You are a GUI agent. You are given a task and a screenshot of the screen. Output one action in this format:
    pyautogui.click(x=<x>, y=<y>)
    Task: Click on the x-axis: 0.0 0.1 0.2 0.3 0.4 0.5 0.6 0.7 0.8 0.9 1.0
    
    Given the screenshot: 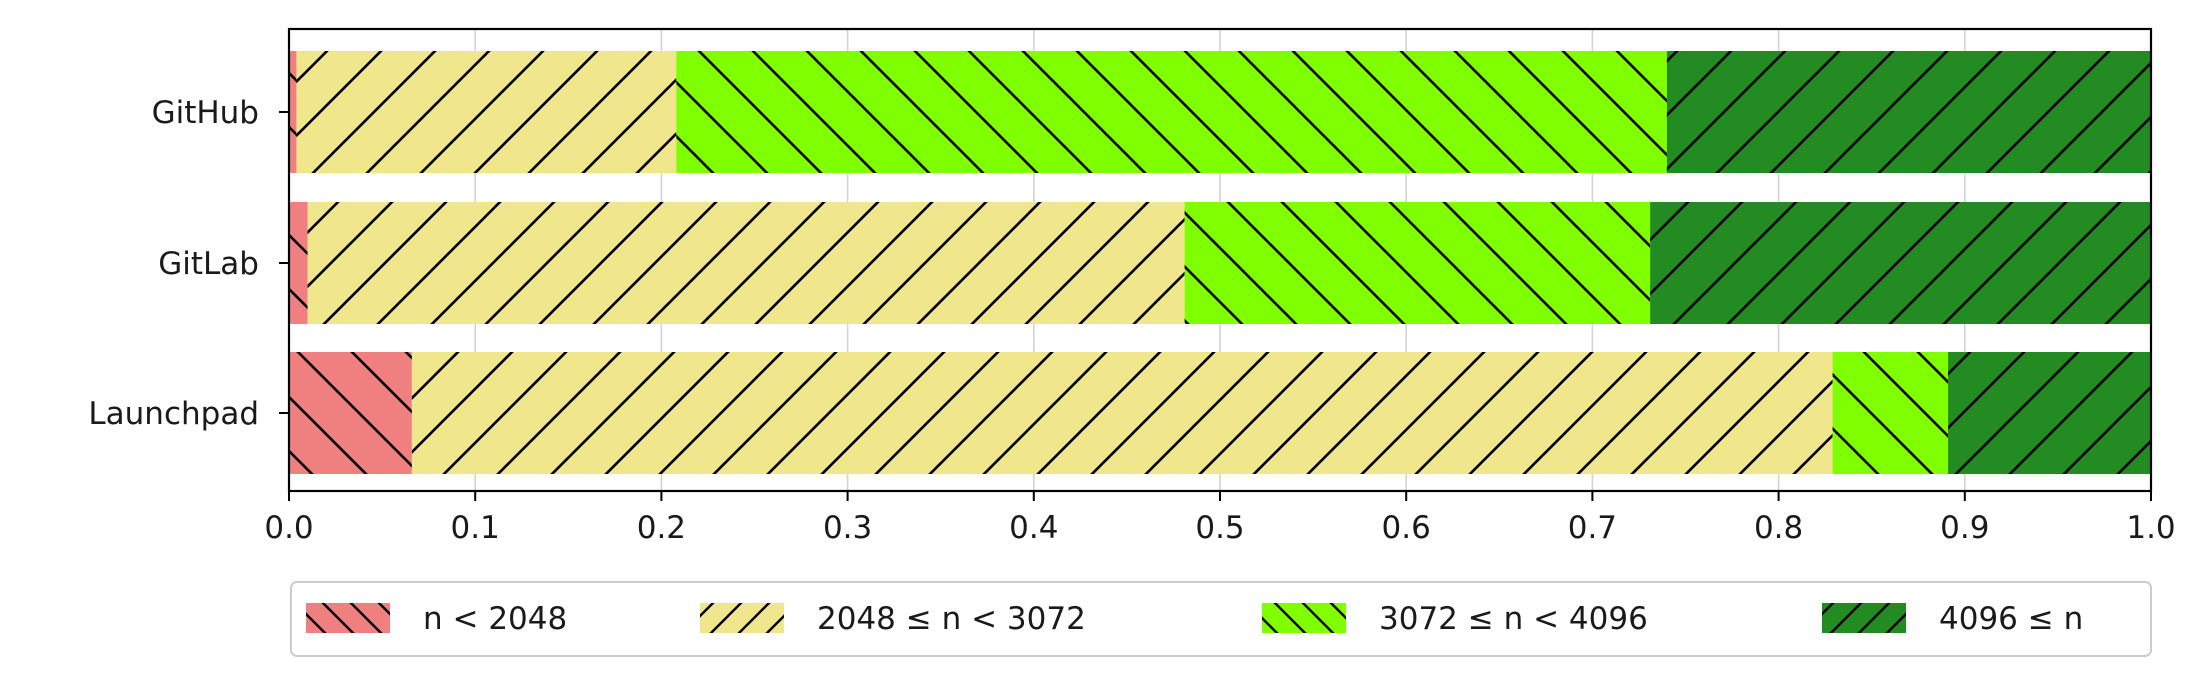 What is the action you would take?
    pyautogui.click(x=1220, y=518)
    